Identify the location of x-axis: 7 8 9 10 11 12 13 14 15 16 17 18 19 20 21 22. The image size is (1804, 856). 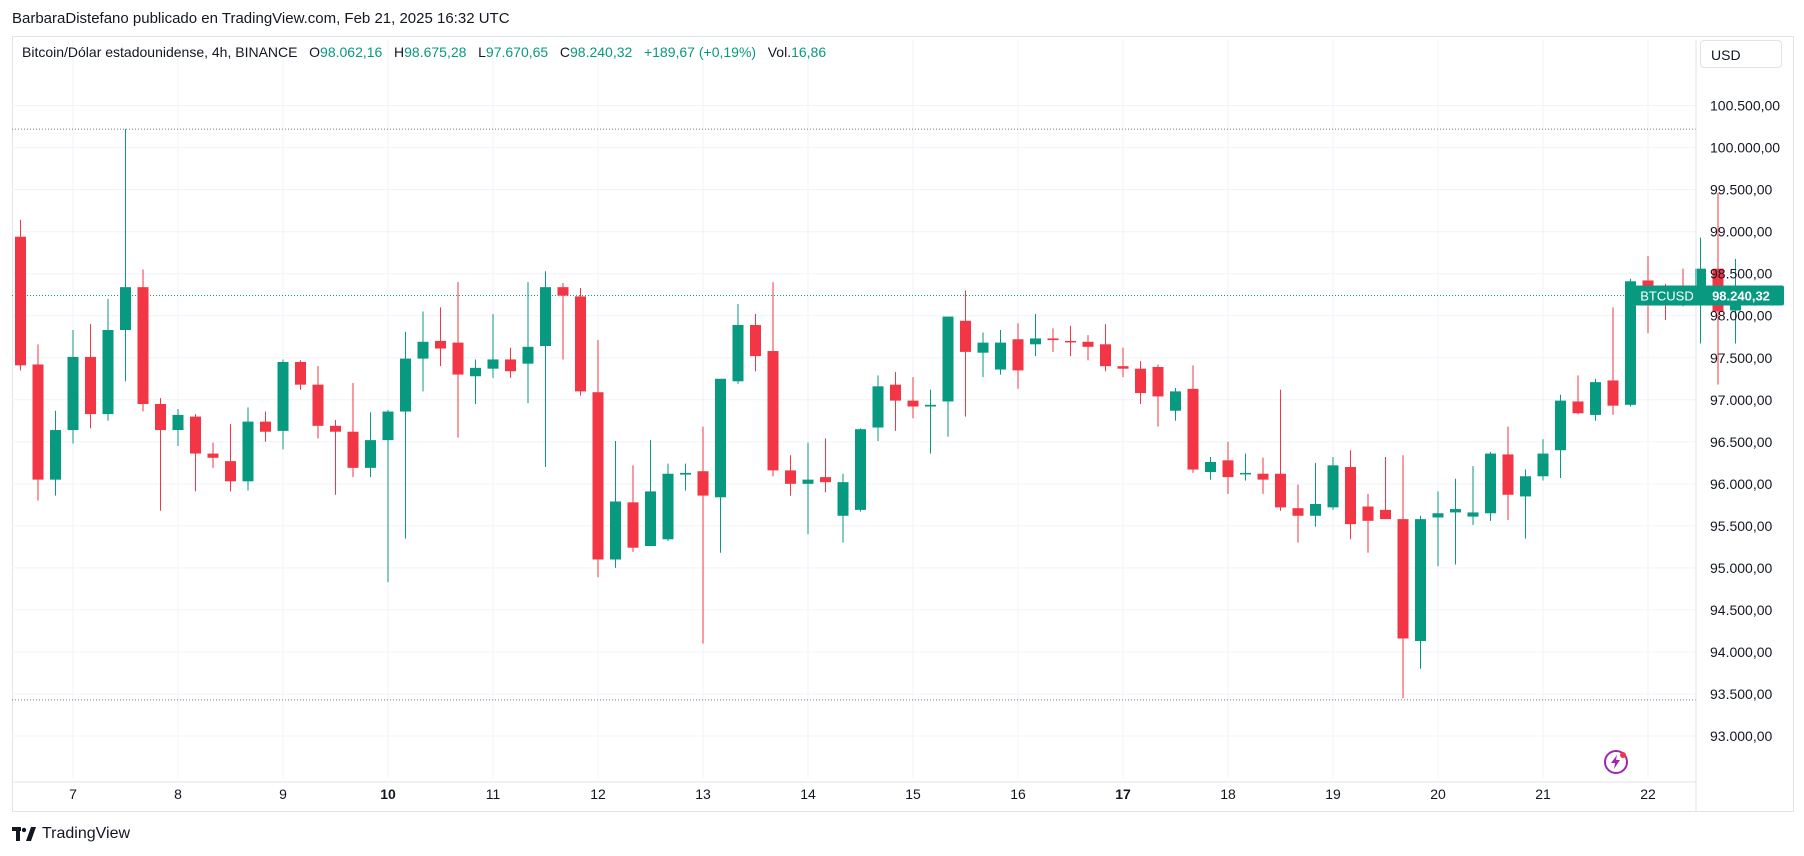
(854, 791).